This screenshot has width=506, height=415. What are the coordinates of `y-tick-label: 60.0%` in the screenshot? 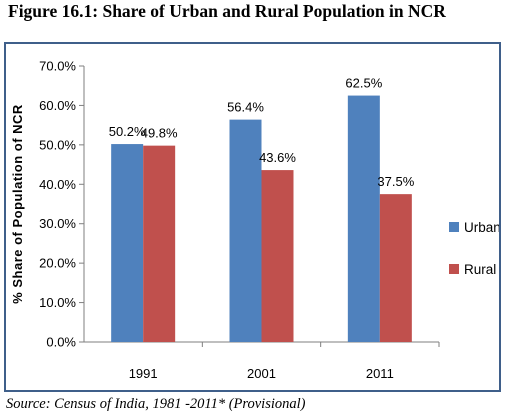 It's located at (57, 105).